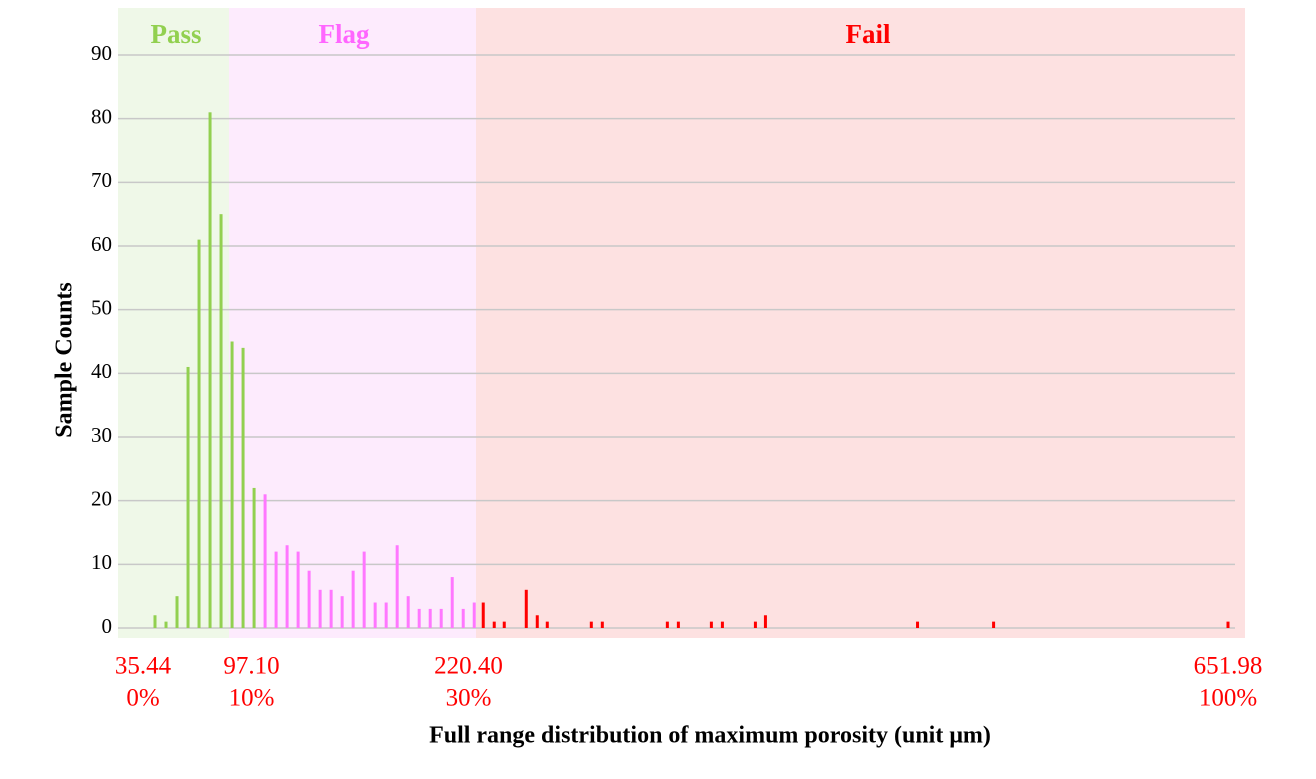 Image resolution: width=1316 pixels, height=779 pixels. Describe the element at coordinates (101, 371) in the screenshot. I see `y-tick-label: 40` at that location.